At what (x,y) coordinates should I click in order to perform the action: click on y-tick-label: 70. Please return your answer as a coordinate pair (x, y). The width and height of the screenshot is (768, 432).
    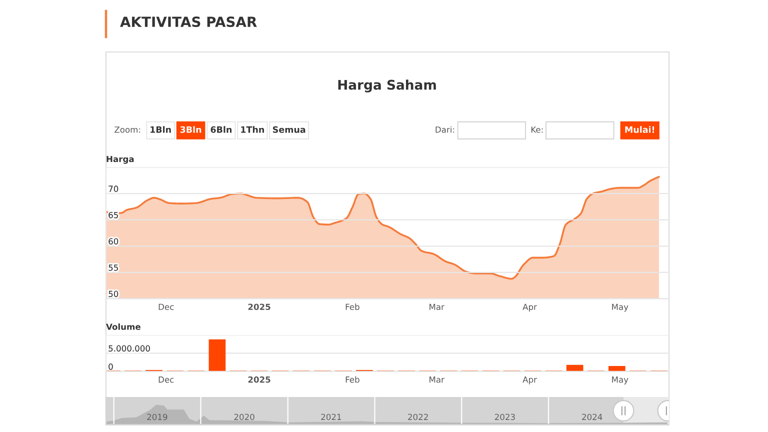
    Looking at the image, I should click on (113, 189).